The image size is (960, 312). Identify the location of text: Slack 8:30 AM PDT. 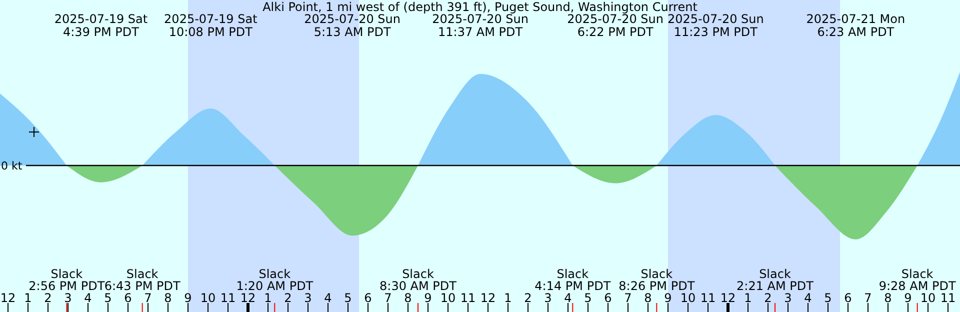
(419, 280).